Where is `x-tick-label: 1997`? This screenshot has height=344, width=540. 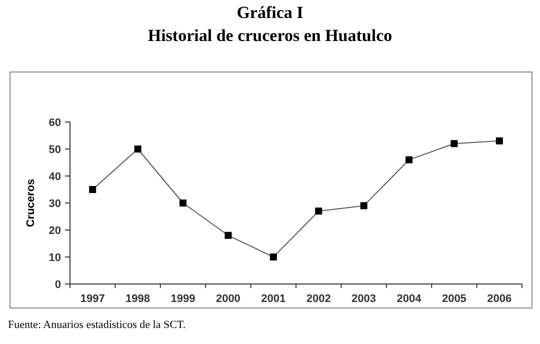
x-tick-label: 1997 is located at coordinates (92, 299).